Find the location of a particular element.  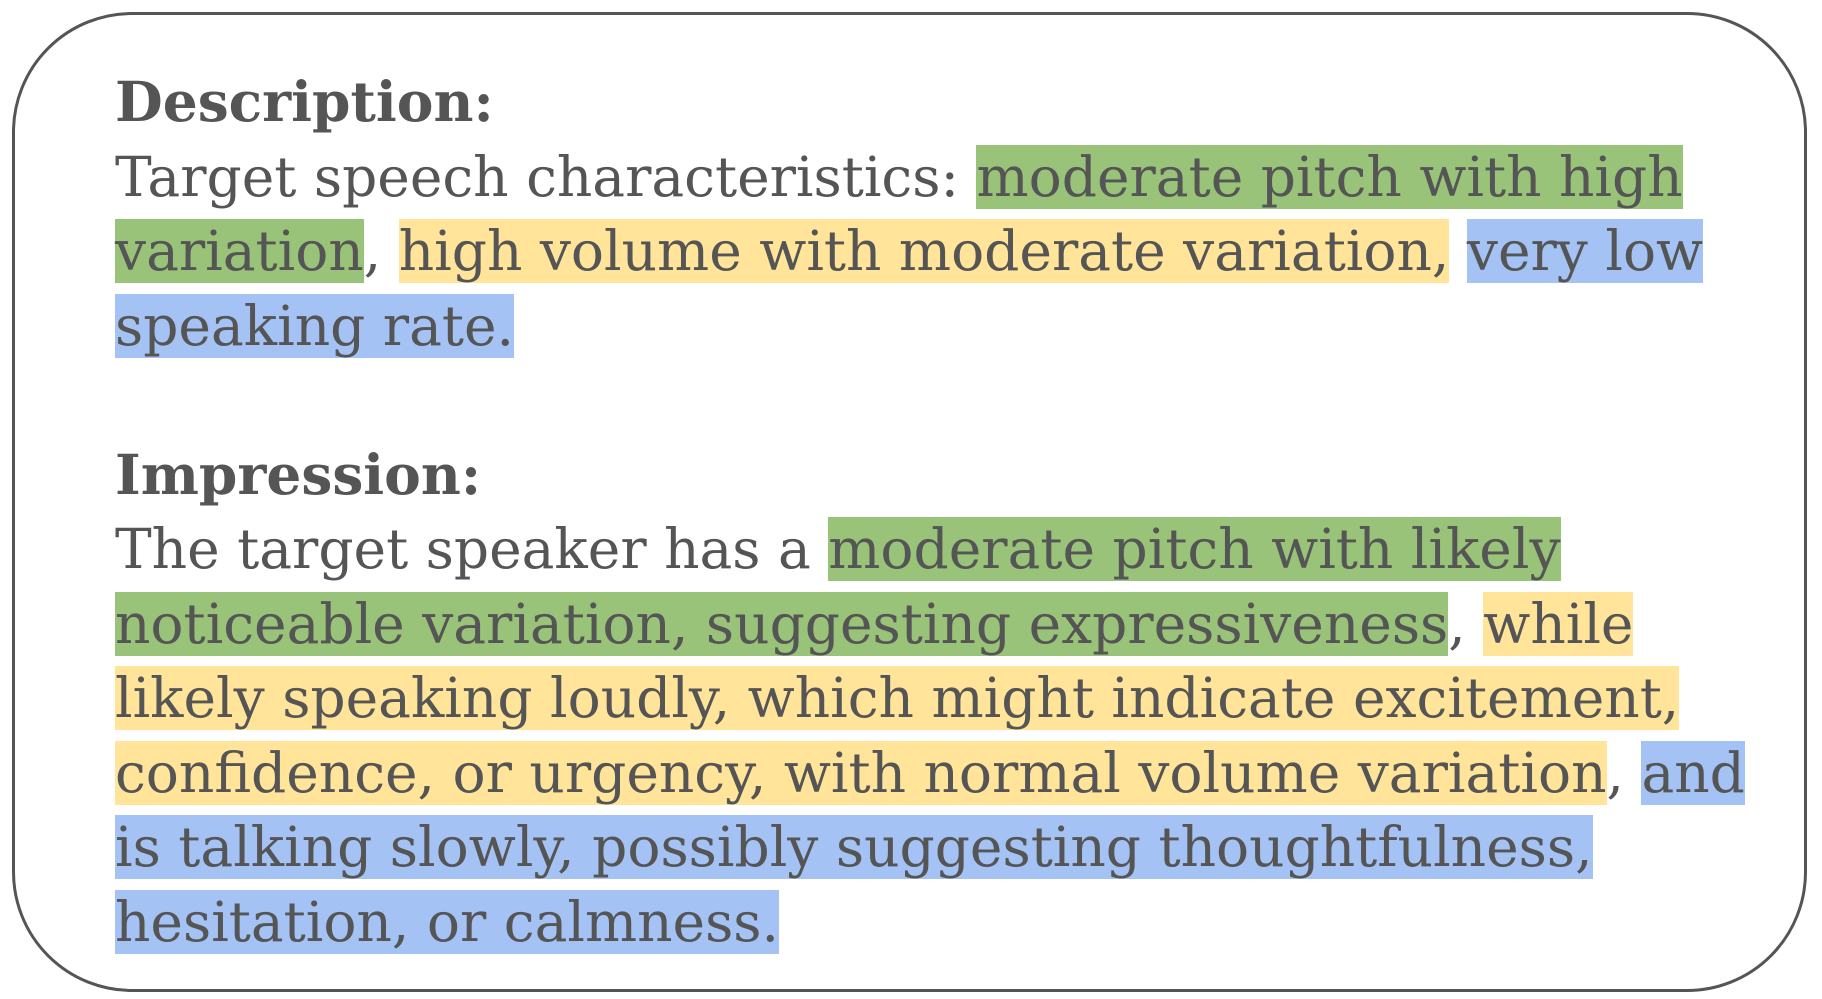

section-spacer is located at coordinates (935, 400).